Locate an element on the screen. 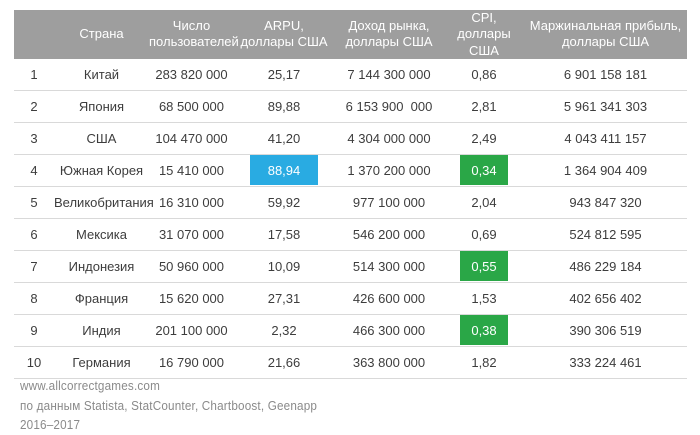 The width and height of the screenshot is (700, 435). cell-cpi: 0,55 is located at coordinates (484, 266).